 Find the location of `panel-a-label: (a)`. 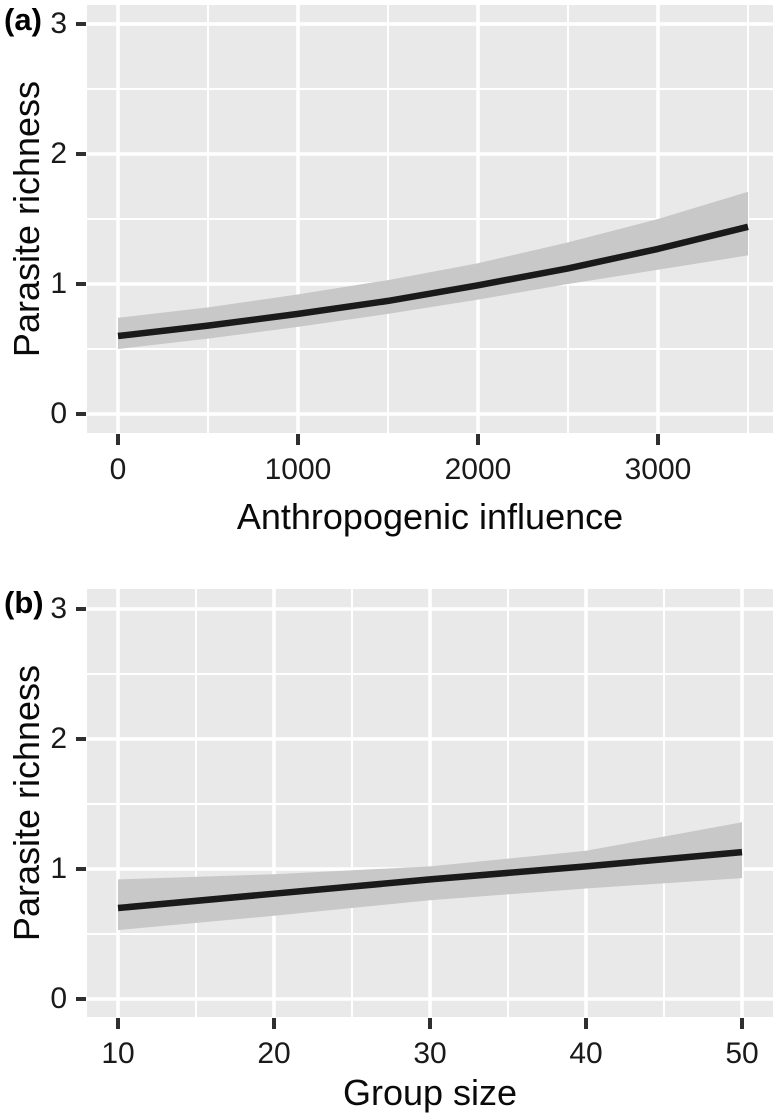

panel-a-label: (a) is located at coordinates (23, 19).